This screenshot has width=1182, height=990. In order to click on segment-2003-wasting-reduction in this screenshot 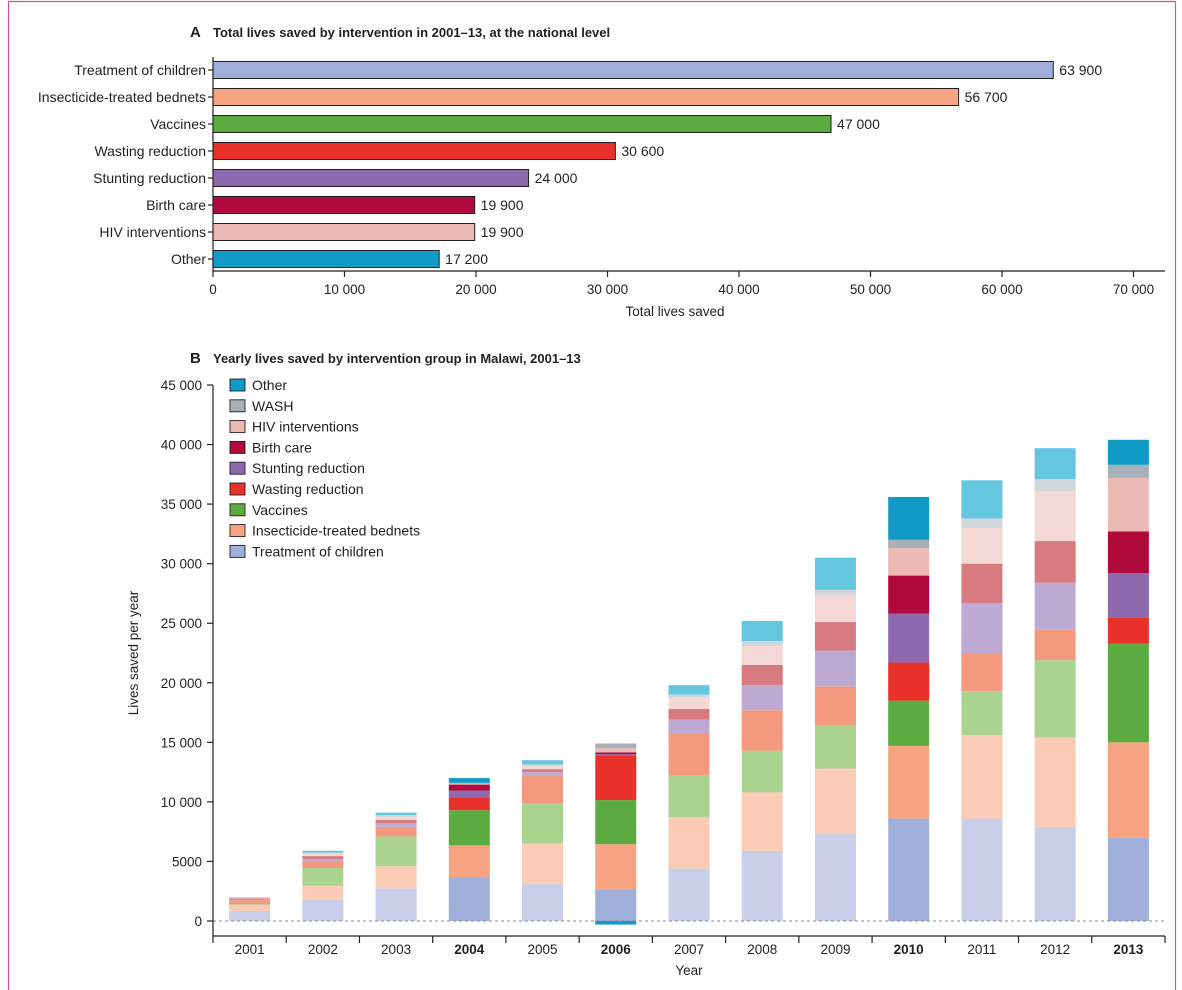, I will do `click(396, 831)`.